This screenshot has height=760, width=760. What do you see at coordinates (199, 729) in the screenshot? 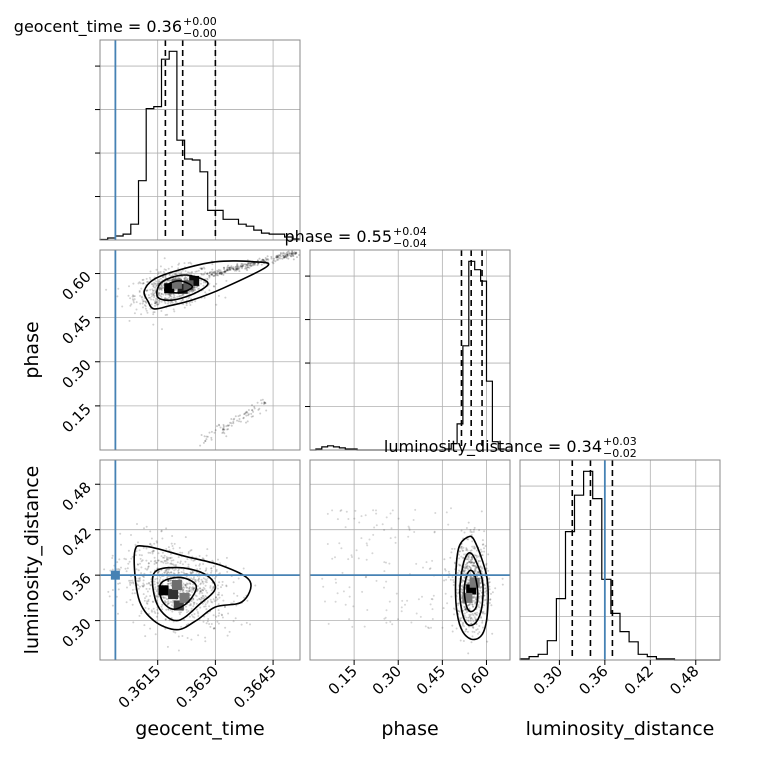
I see `x-axis-label: geocent_time` at bounding box center [199, 729].